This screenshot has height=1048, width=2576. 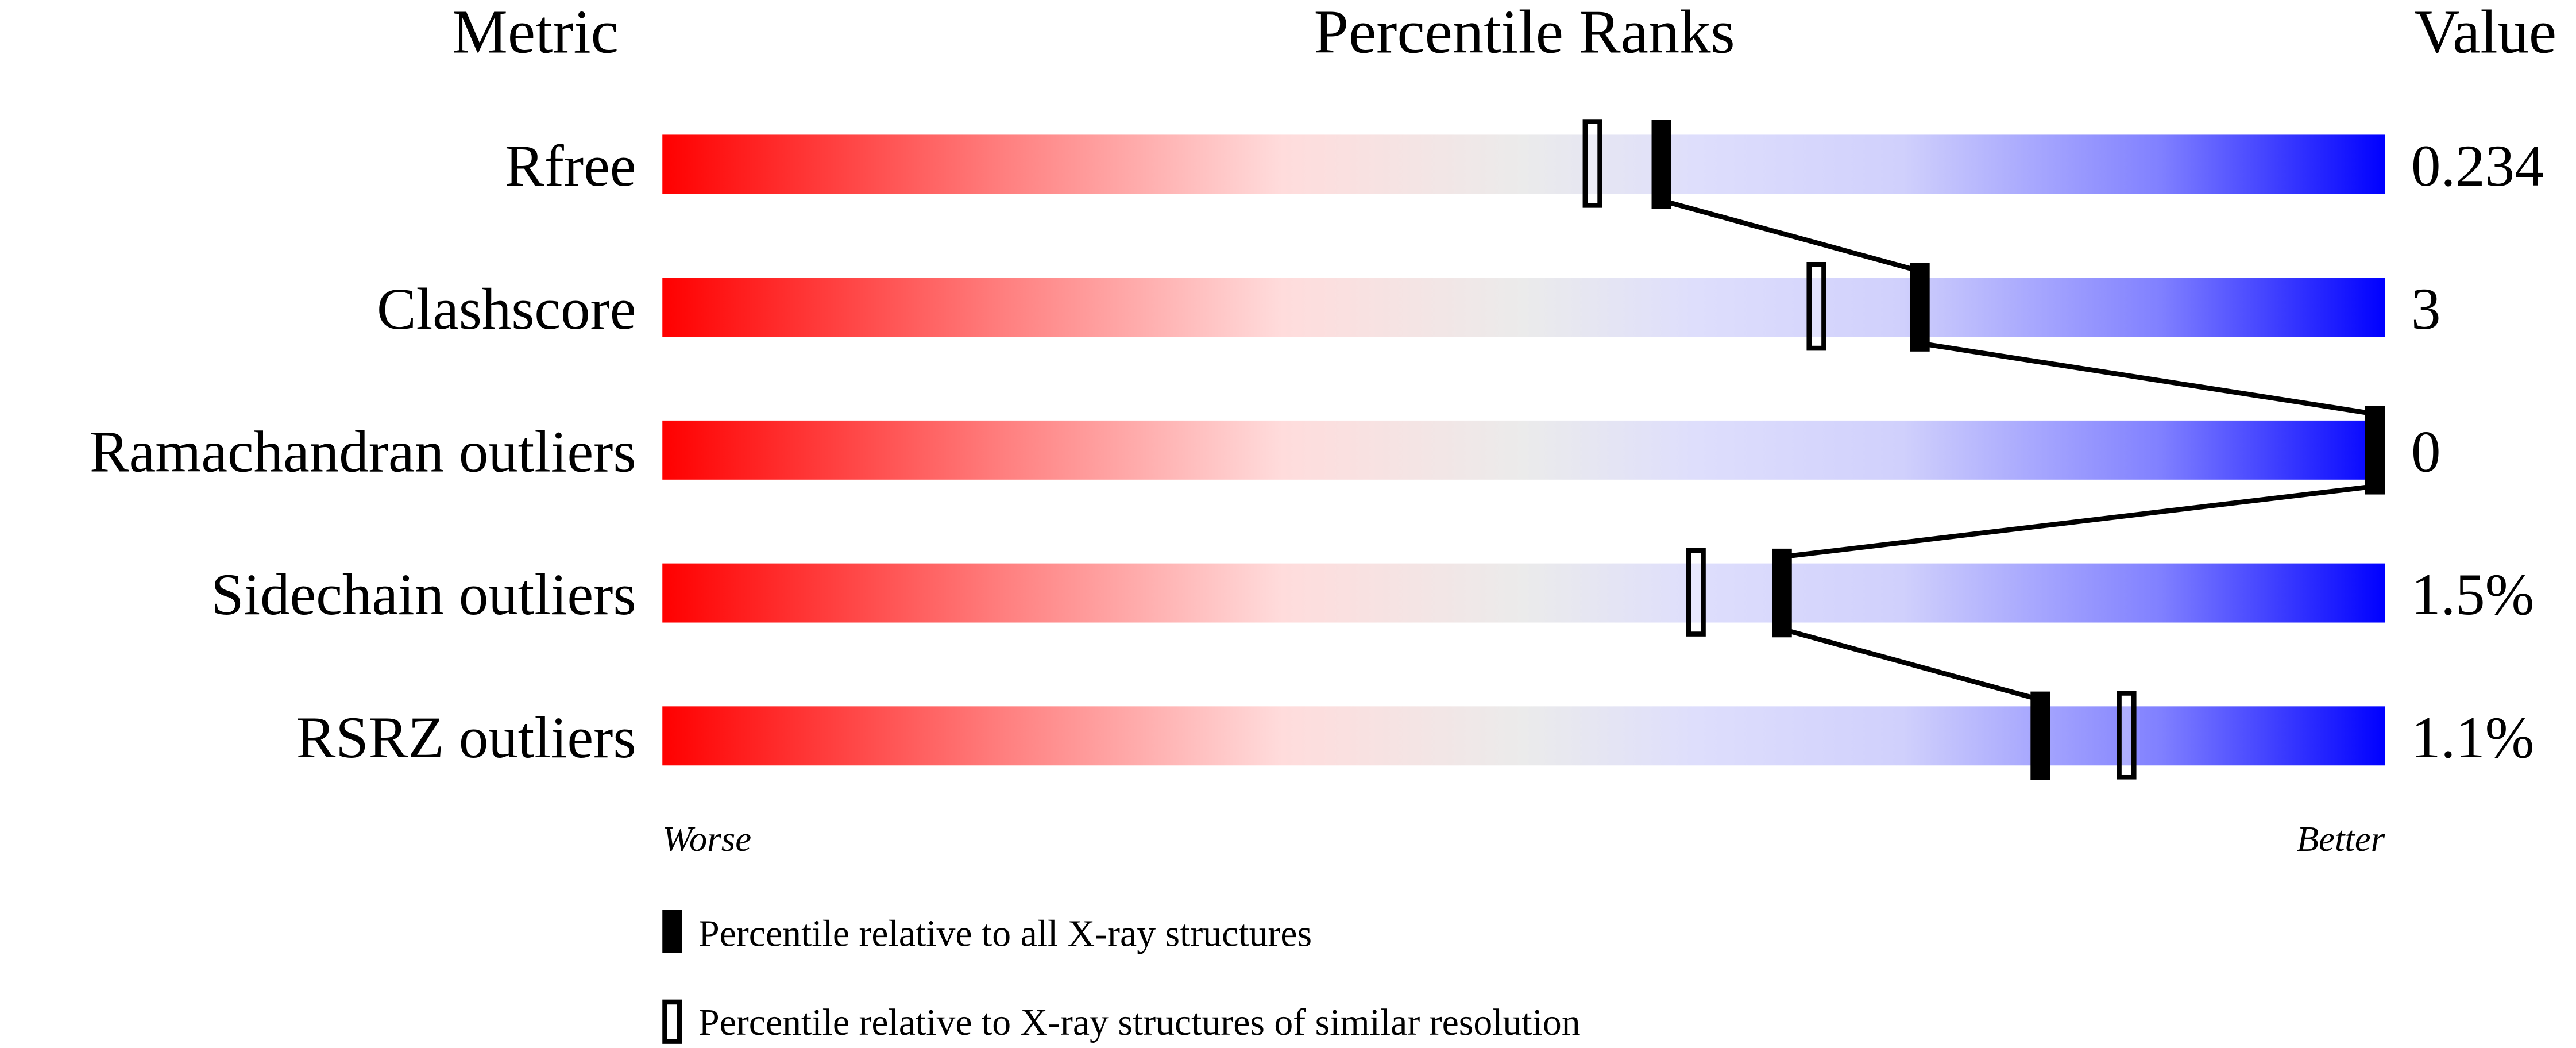 What do you see at coordinates (2341, 839) in the screenshot?
I see `better-label: Better` at bounding box center [2341, 839].